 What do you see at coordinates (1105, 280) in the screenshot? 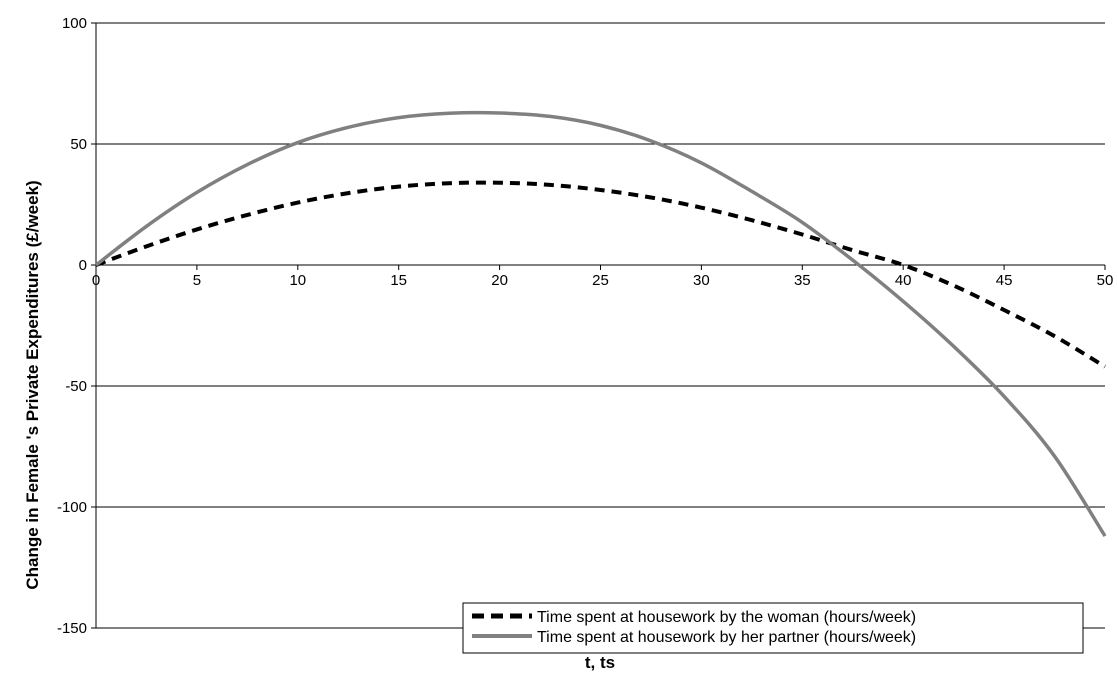
I see `x-tick-label: 50` at bounding box center [1105, 280].